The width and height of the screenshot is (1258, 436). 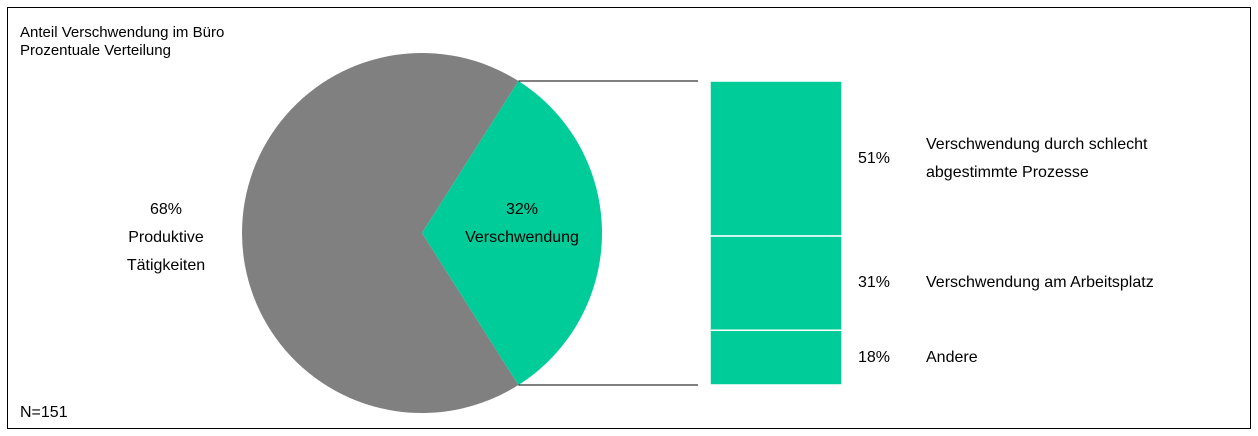 What do you see at coordinates (874, 357) in the screenshot?
I see `segment-value-label: 18%` at bounding box center [874, 357].